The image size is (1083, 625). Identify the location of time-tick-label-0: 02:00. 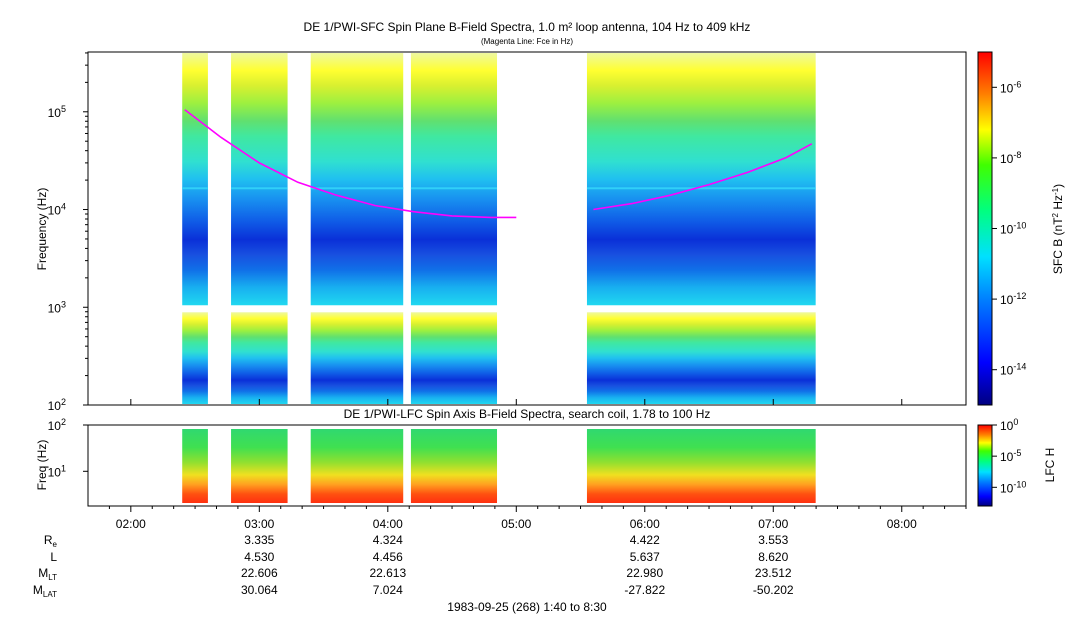
(131, 524).